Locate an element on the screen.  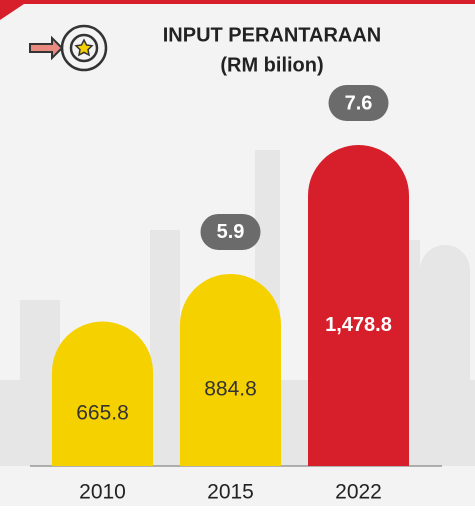
value-label: 1,478.8 is located at coordinates (358, 325).